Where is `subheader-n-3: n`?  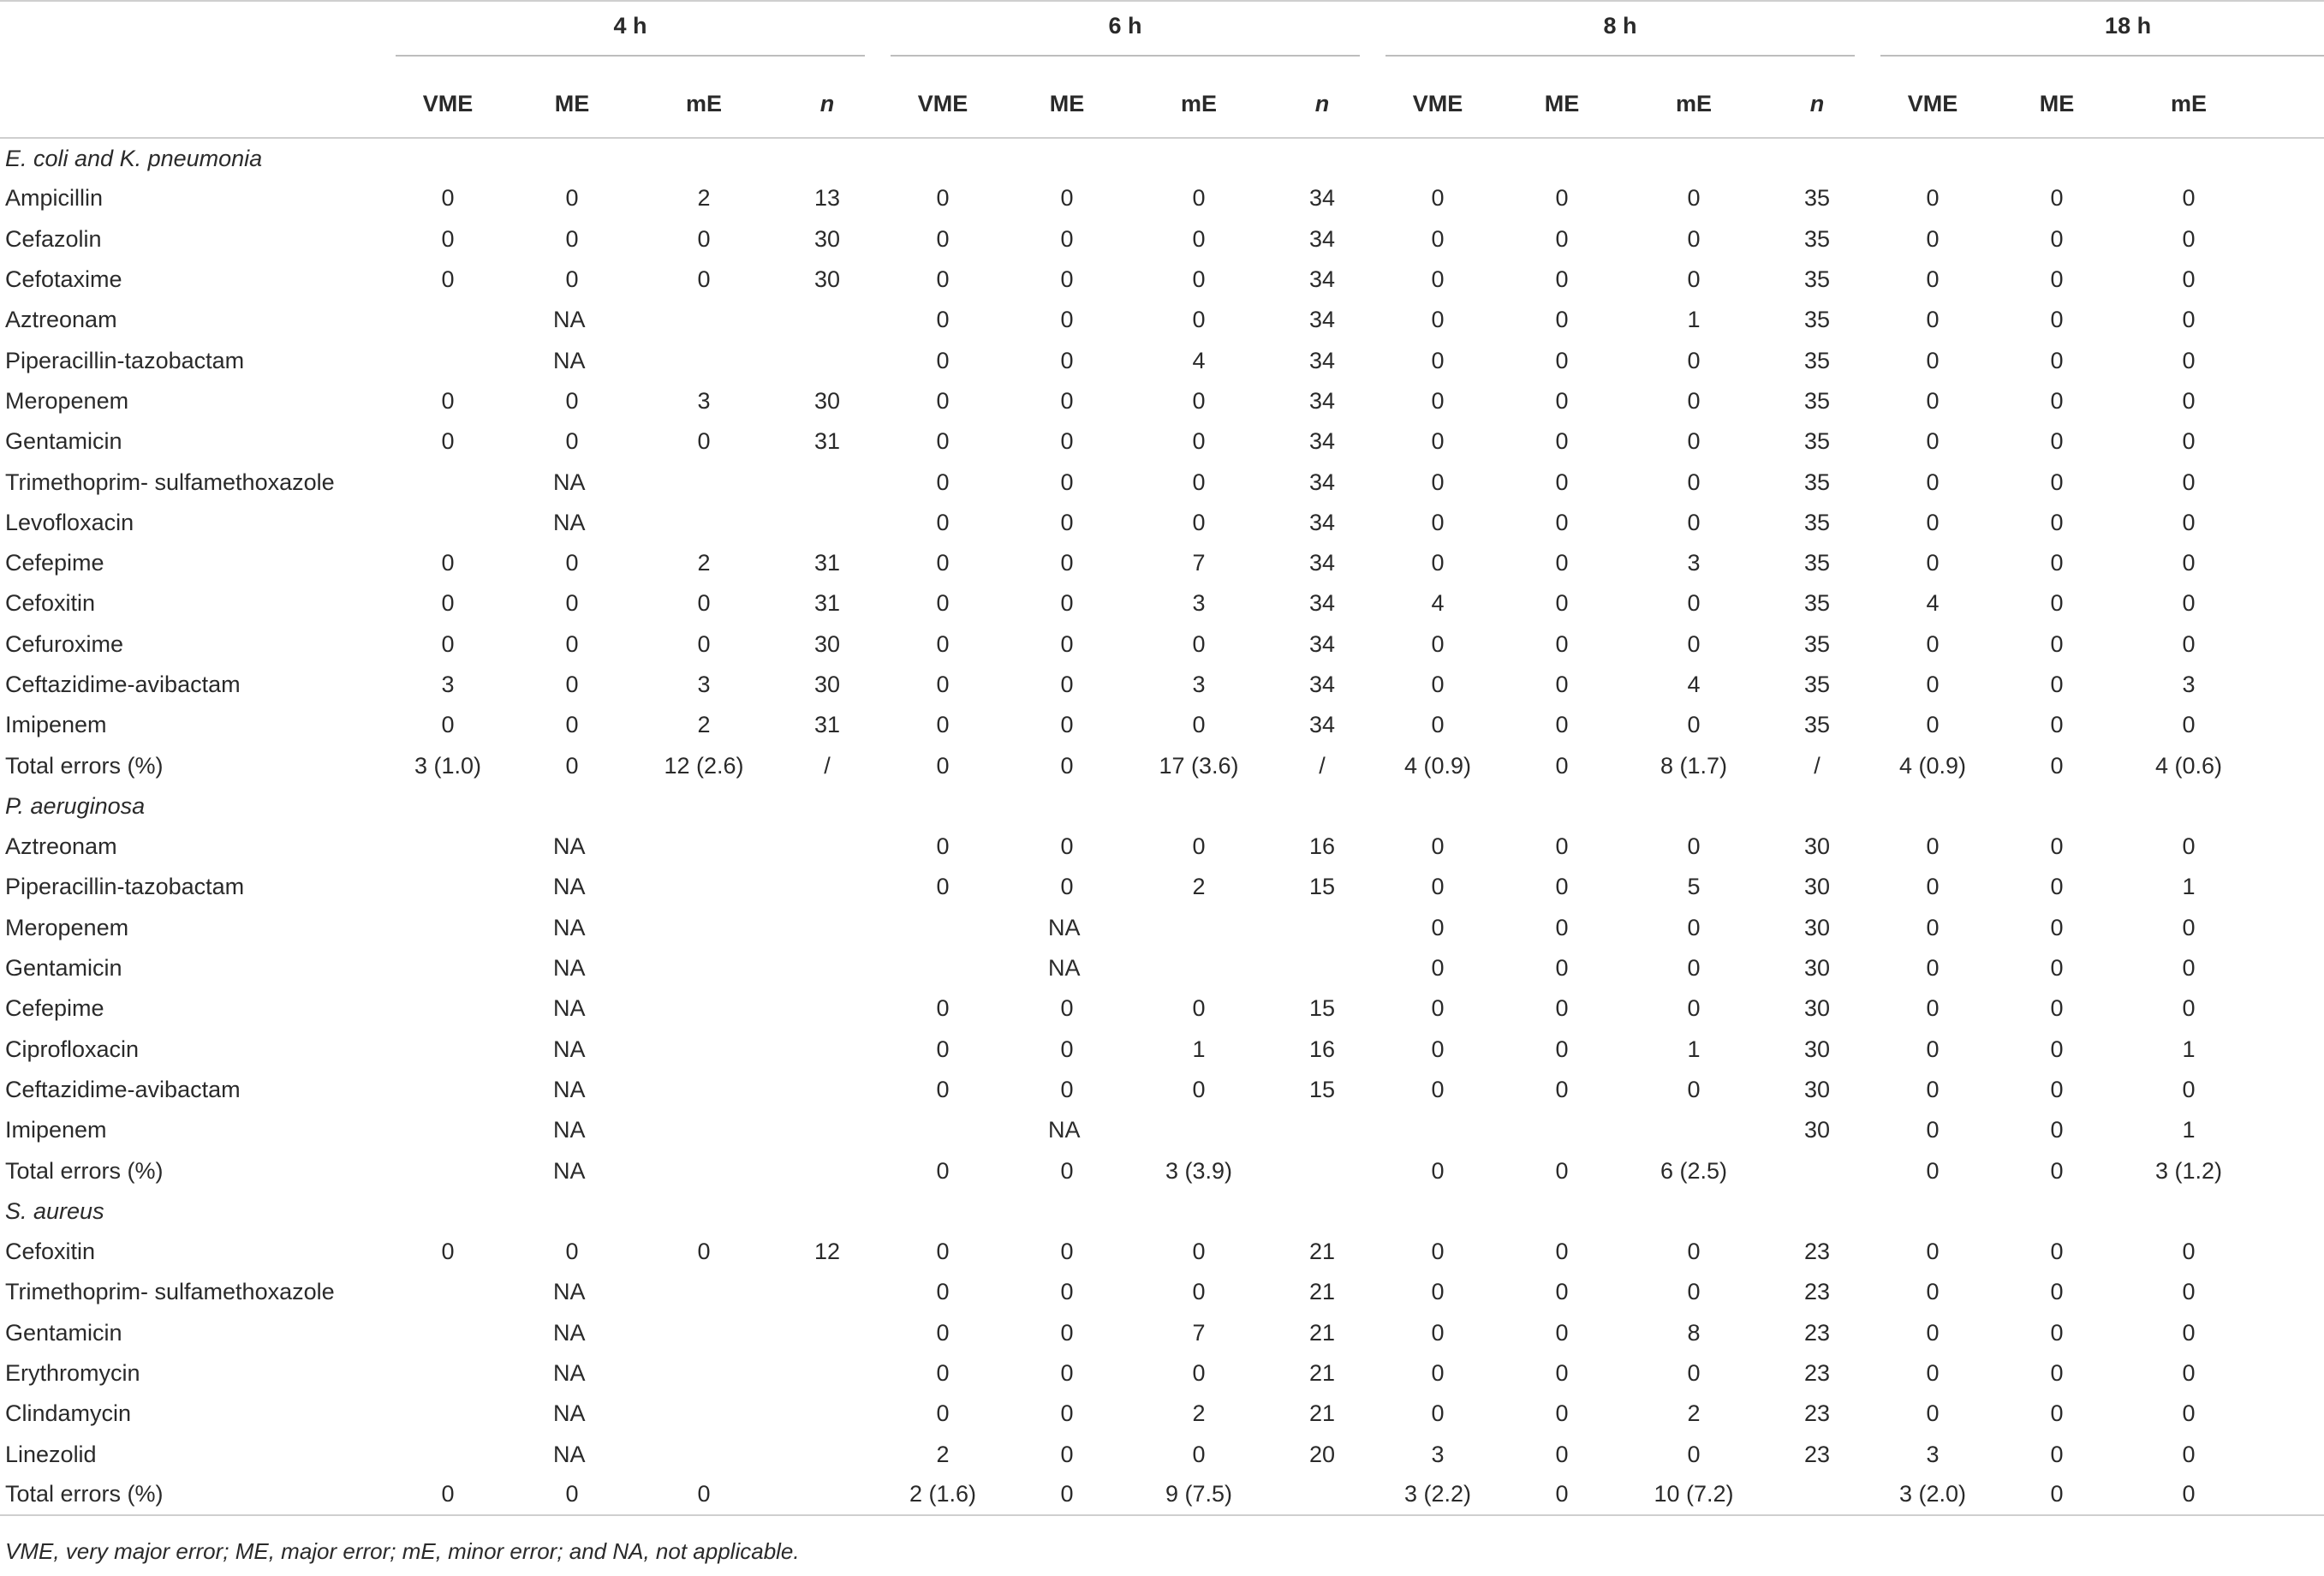 subheader-n-3: n is located at coordinates (2286, 105).